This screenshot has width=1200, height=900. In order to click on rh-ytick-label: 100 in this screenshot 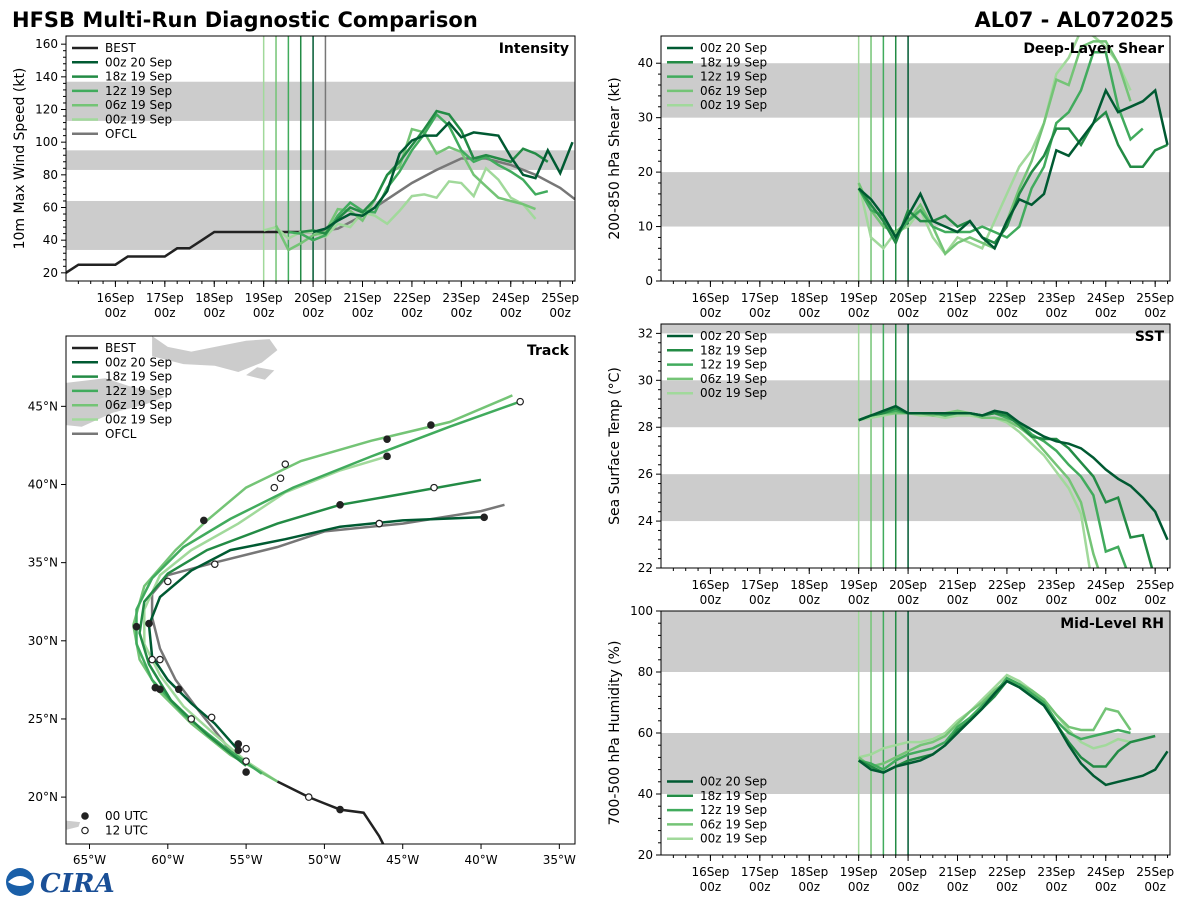, I will do `click(641, 611)`.